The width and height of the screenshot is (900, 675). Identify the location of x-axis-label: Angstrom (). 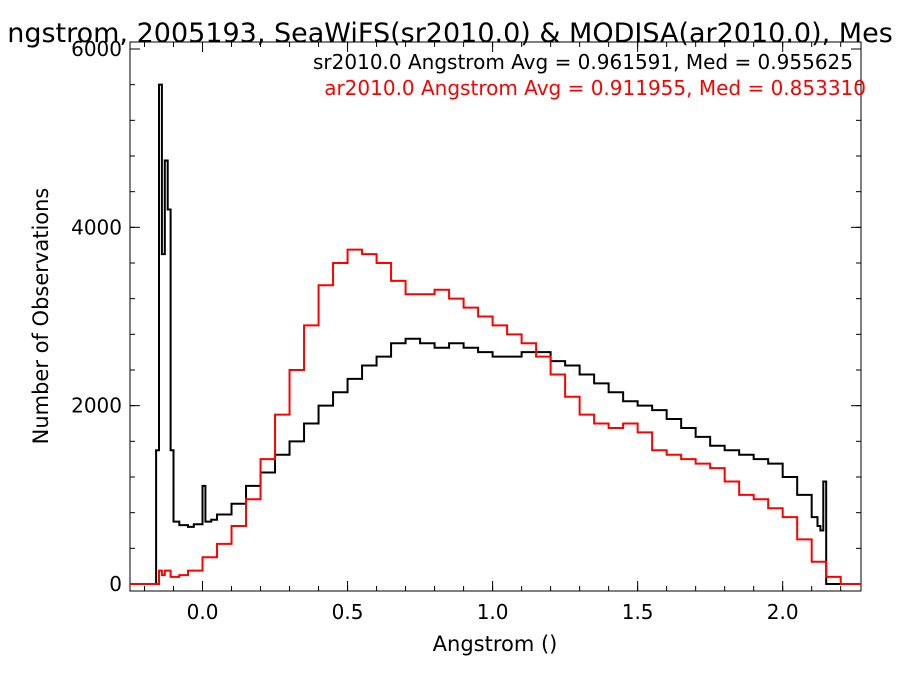
(495, 644).